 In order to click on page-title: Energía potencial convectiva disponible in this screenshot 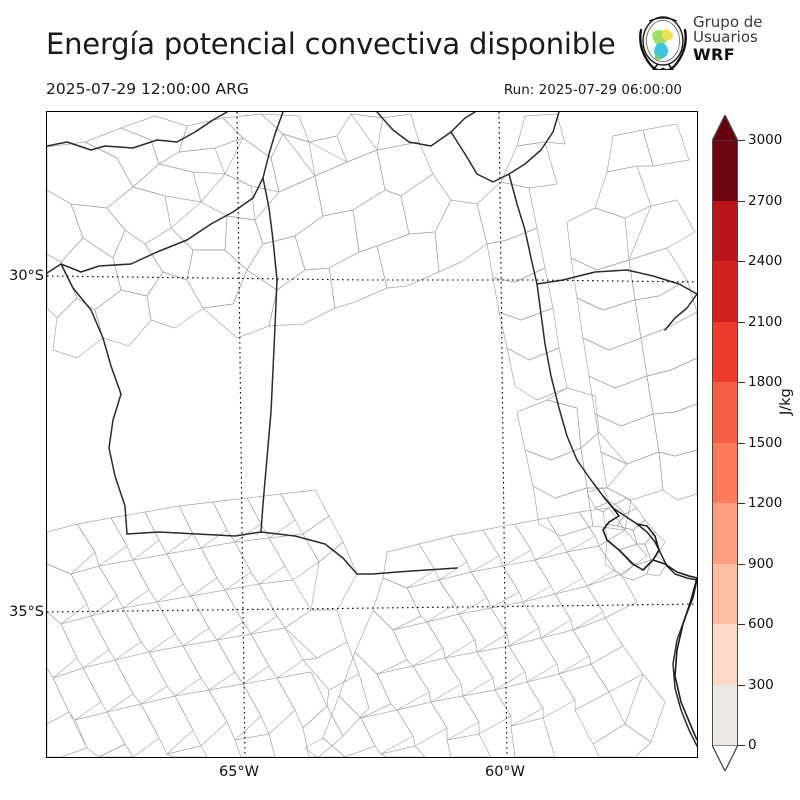, I will do `click(331, 44)`.